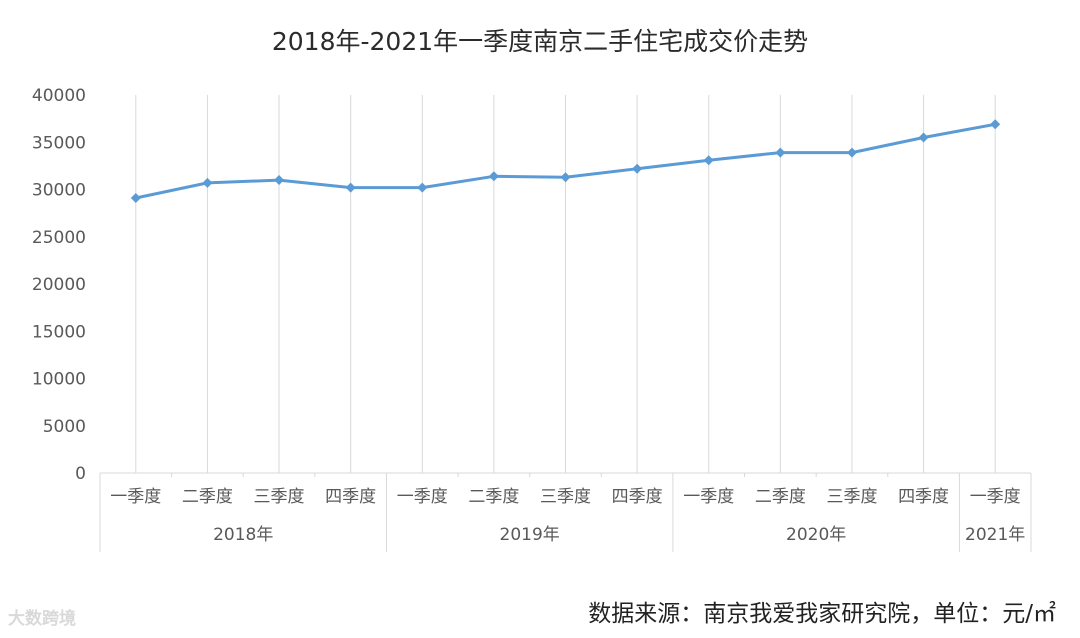  Describe the element at coordinates (64, 427) in the screenshot. I see `y-tick-label: 5000` at that location.